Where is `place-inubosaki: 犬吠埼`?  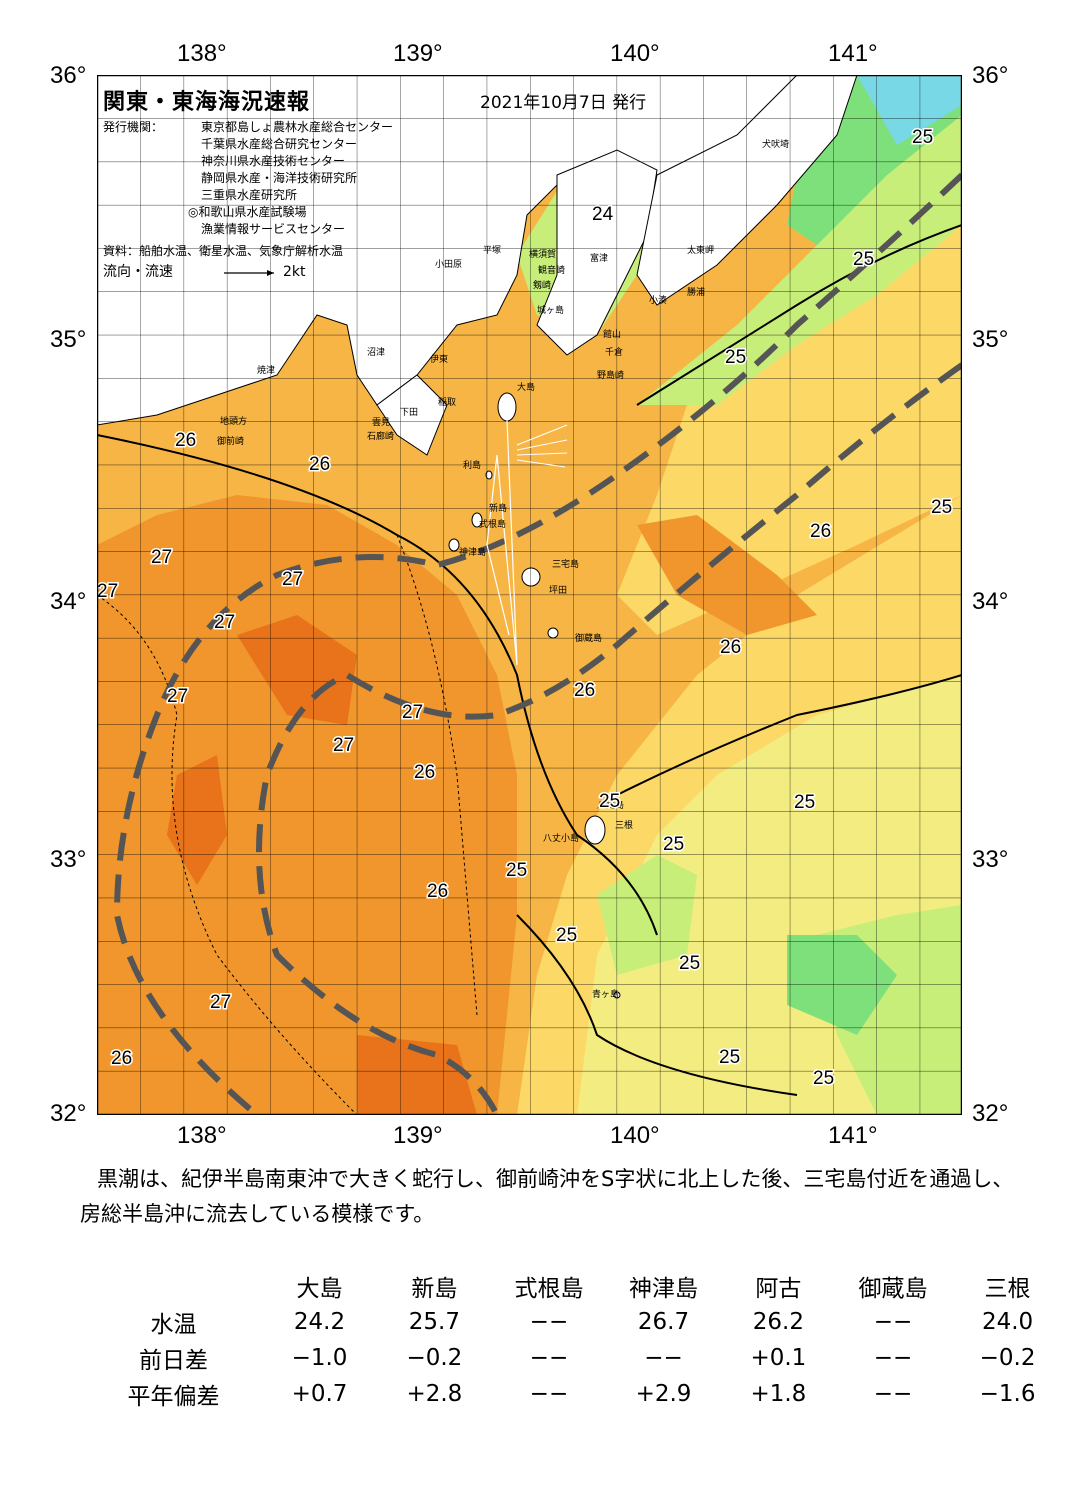
place-inubosaki: 犬吠埼 is located at coordinates (775, 144).